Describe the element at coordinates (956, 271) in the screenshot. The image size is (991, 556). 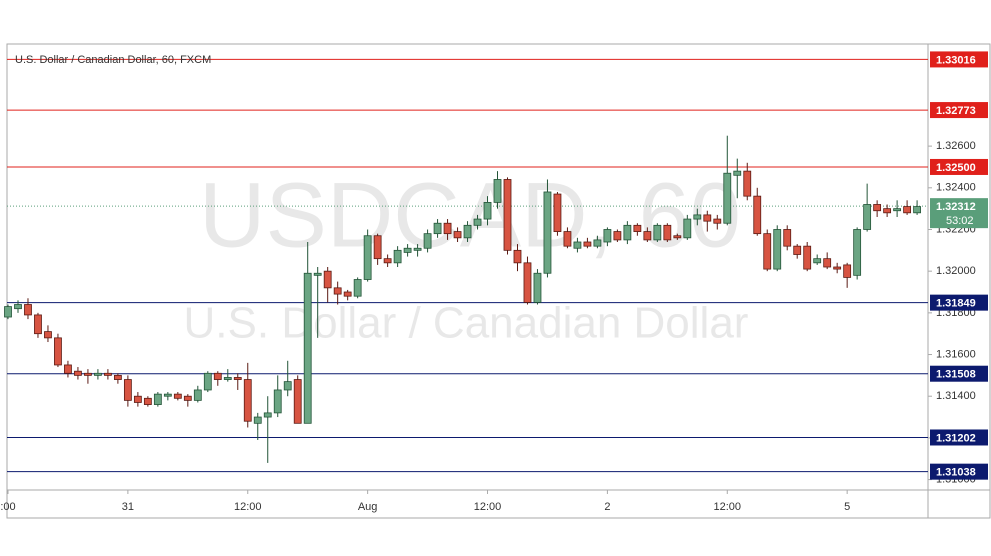
I see `y-tick-label: 1.32000` at that location.